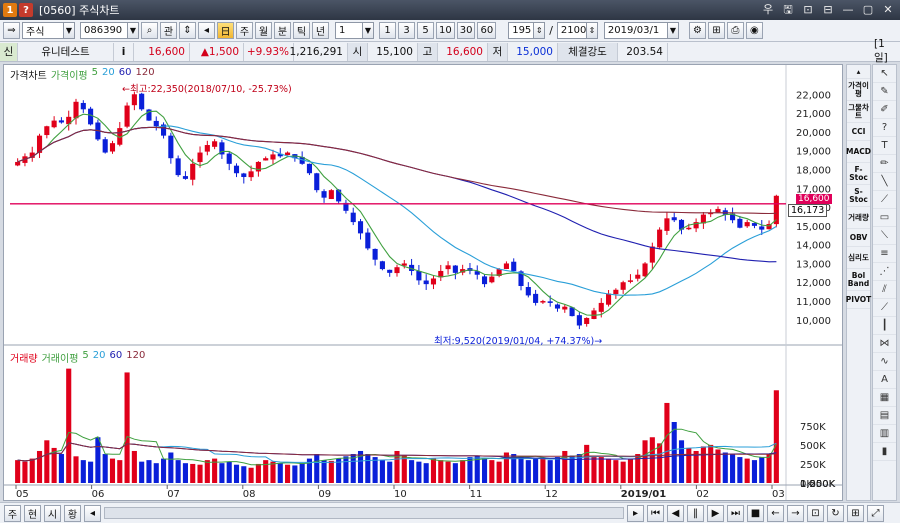 The height and width of the screenshot is (523, 900). I want to click on marker-icon: ✐, so click(884, 110).